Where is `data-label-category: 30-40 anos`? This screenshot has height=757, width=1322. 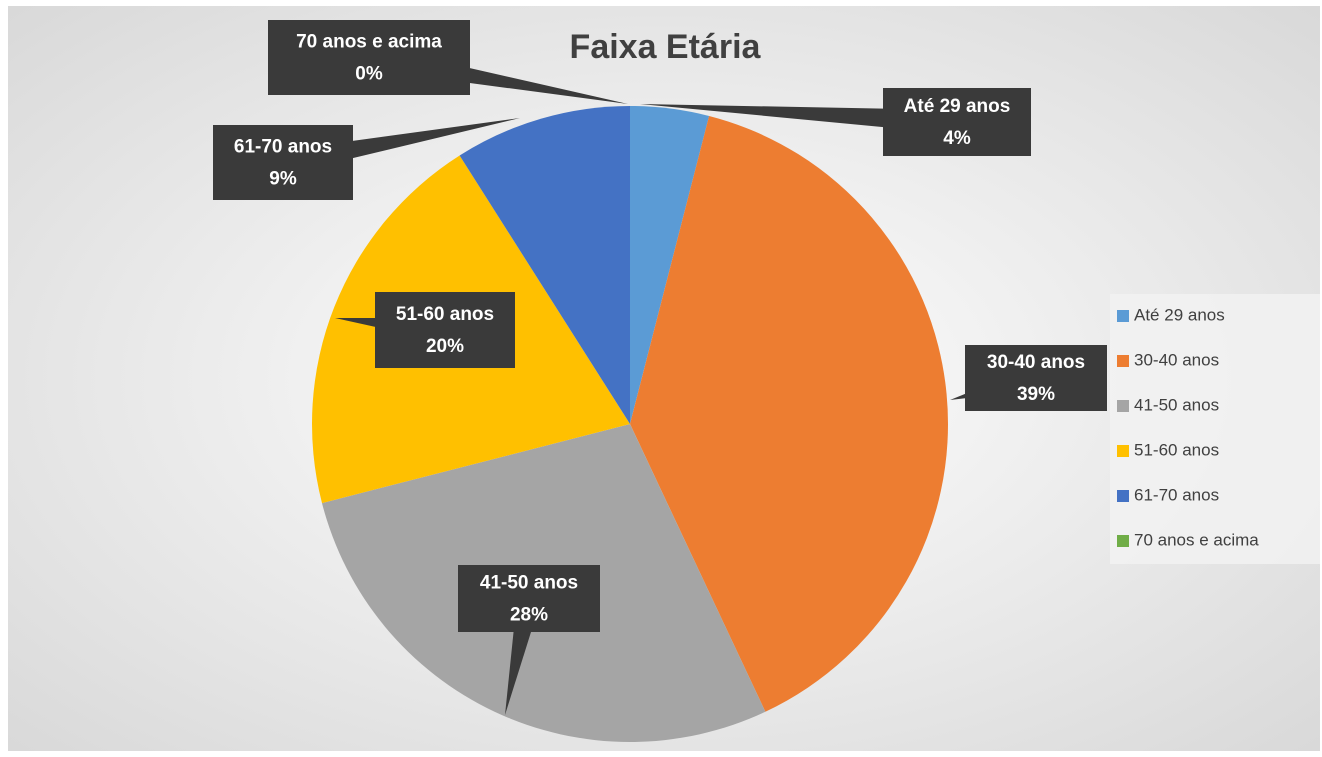 data-label-category: 30-40 anos is located at coordinates (1036, 362).